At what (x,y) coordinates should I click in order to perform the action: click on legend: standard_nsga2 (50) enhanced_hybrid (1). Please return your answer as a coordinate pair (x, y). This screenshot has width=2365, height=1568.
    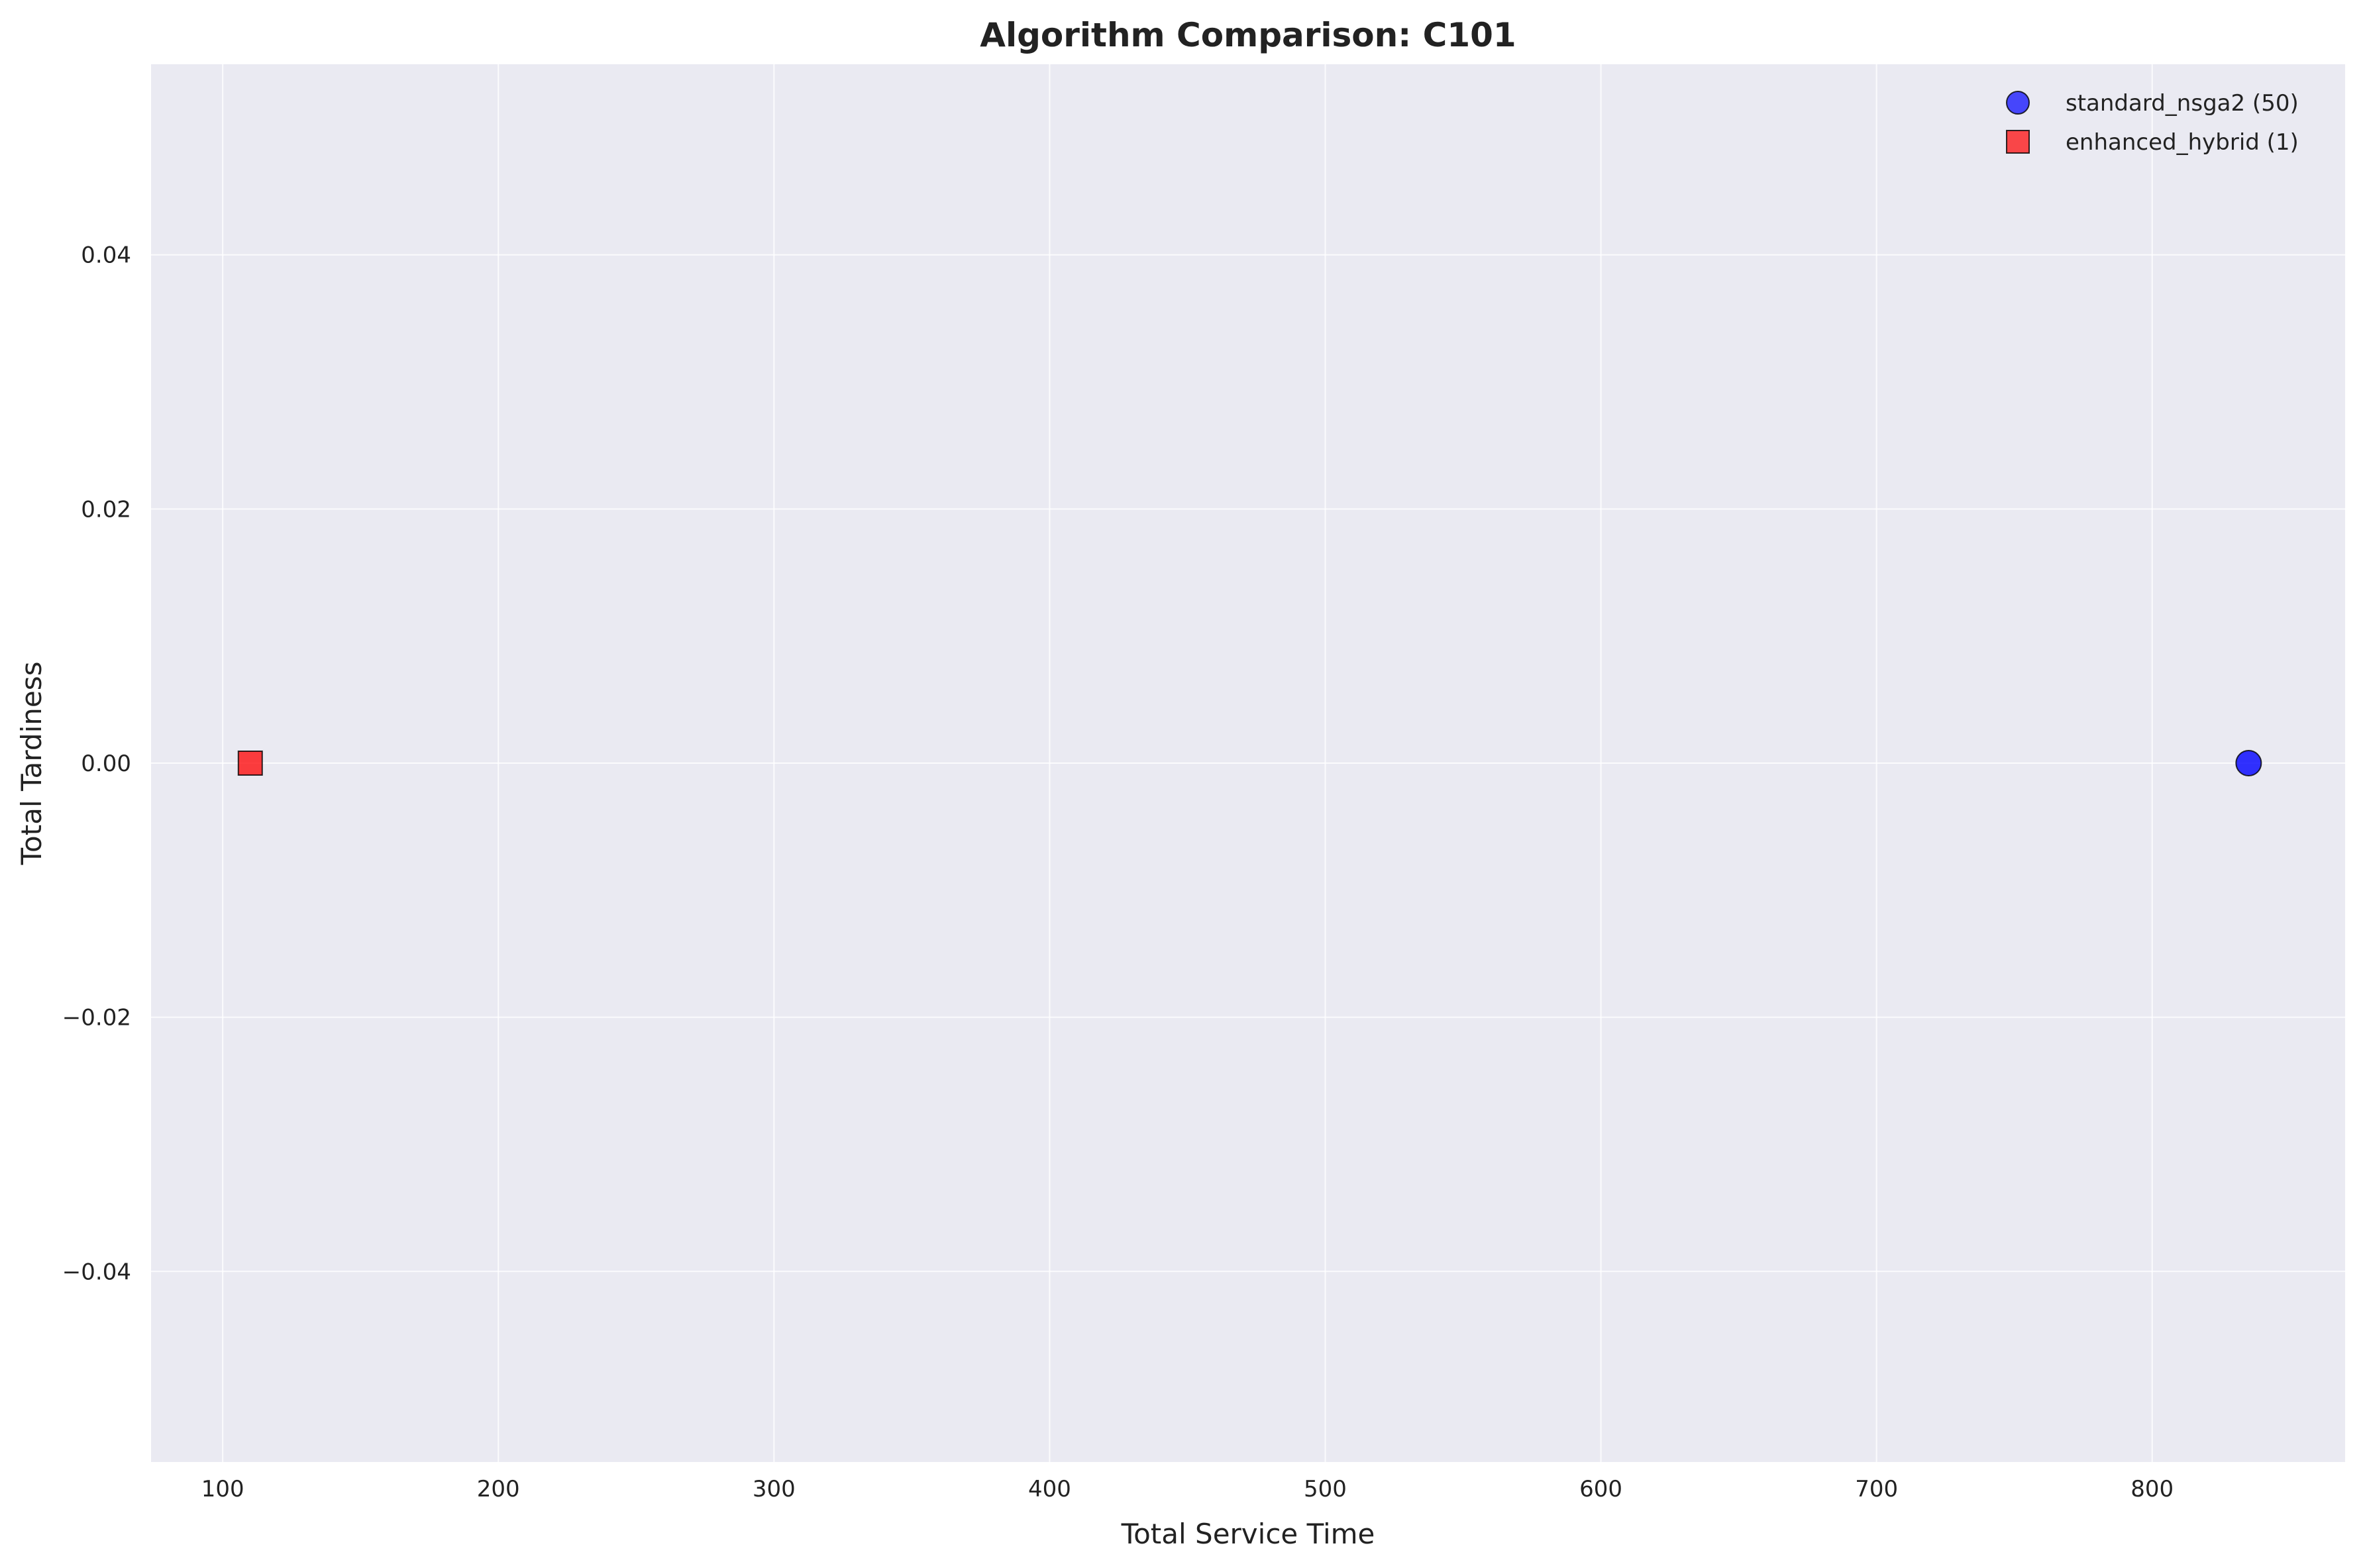
    Looking at the image, I should click on (2152, 123).